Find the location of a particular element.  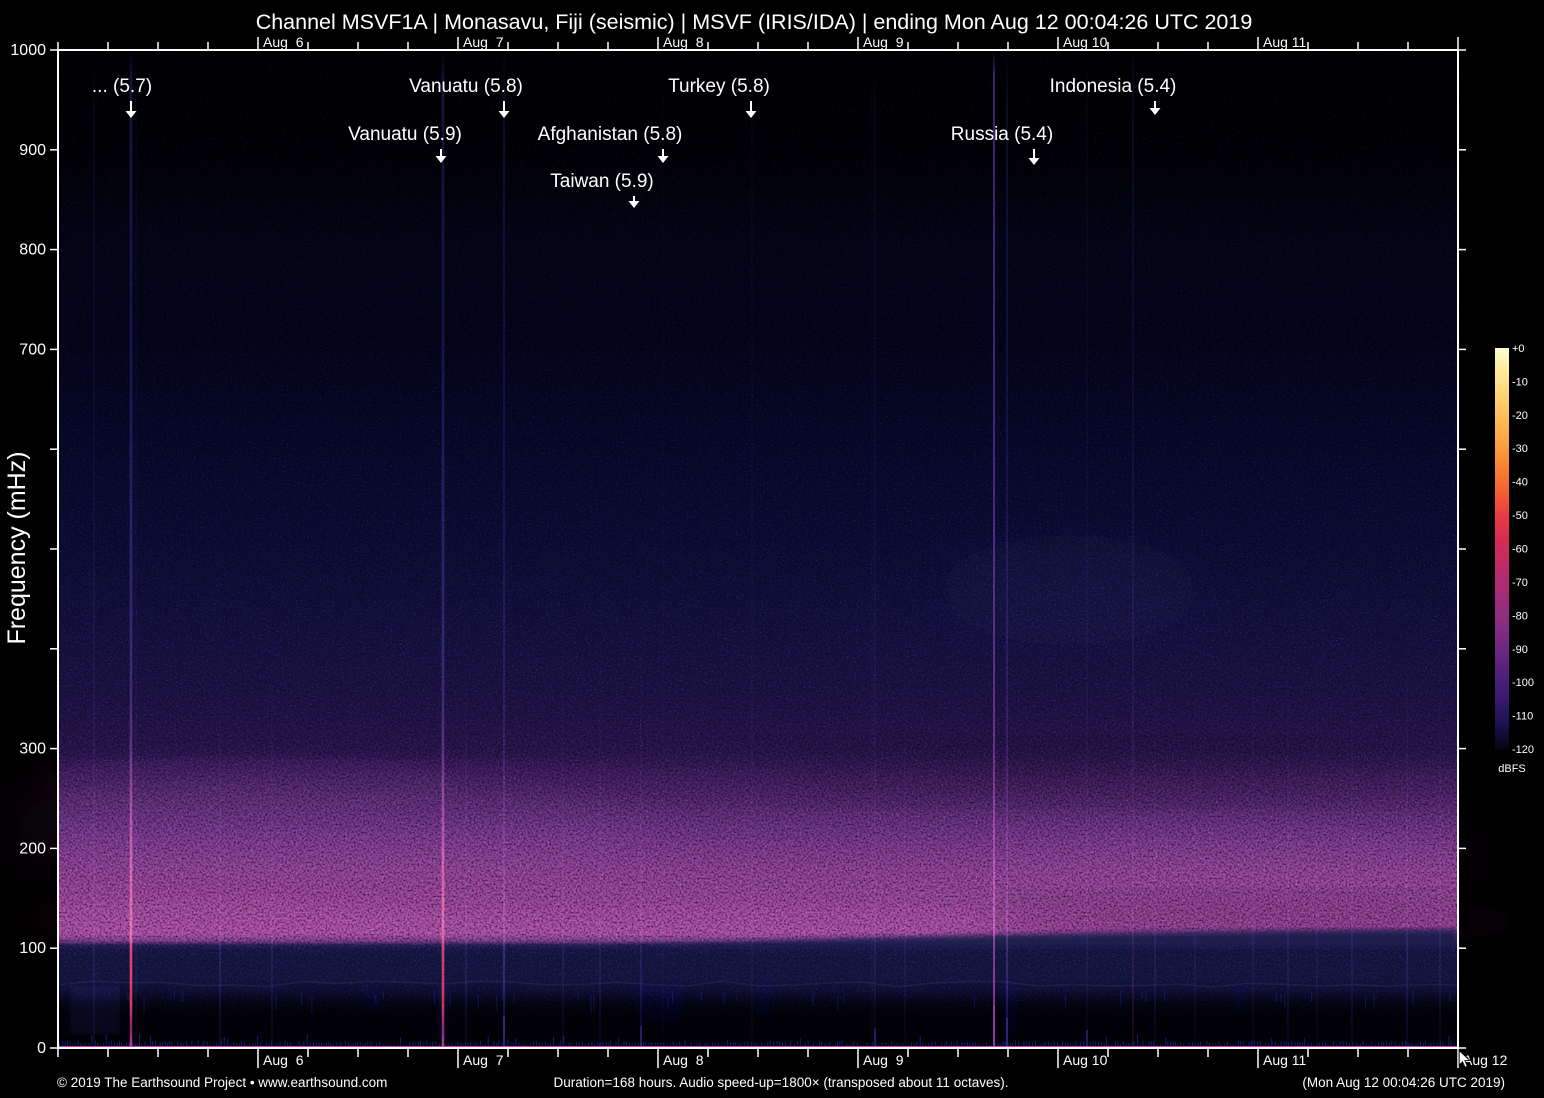

svg-text: ... (5.7) is located at coordinates (122, 86).